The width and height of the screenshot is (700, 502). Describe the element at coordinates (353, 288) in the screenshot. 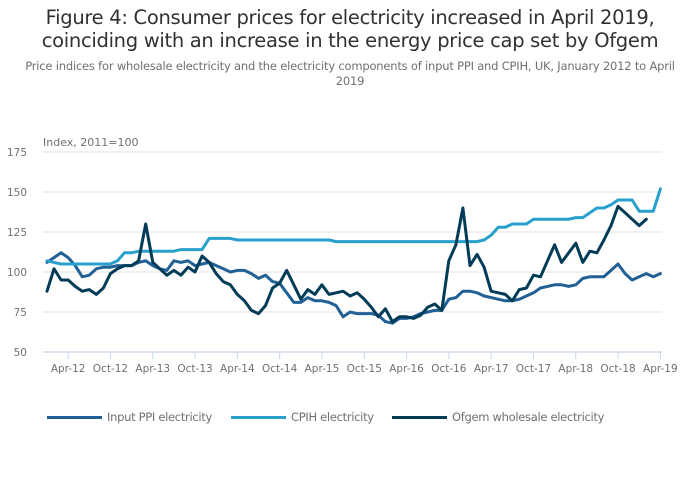

I see `series-line-input-ppi` at that location.